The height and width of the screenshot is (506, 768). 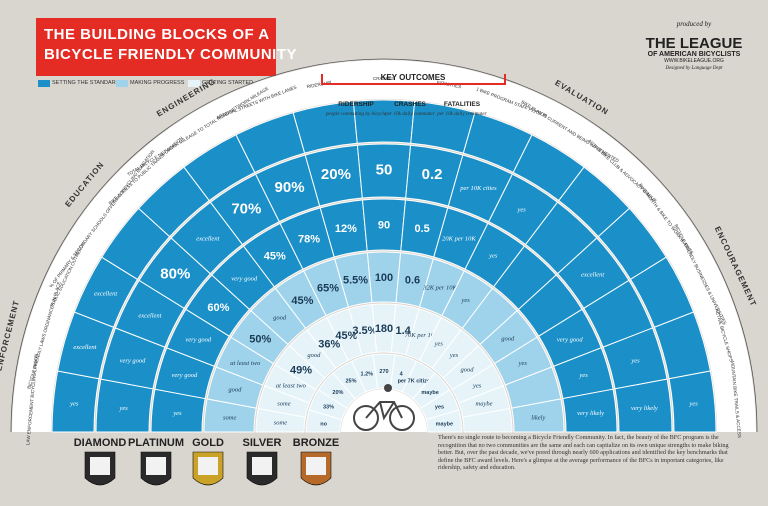 I want to click on outcome-header: CRASHES, so click(x=410, y=104).